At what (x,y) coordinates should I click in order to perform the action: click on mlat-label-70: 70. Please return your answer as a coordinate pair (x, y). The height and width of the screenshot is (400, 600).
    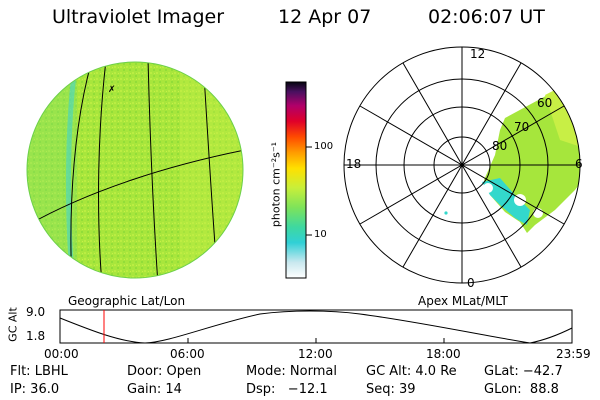
    Looking at the image, I should click on (522, 127).